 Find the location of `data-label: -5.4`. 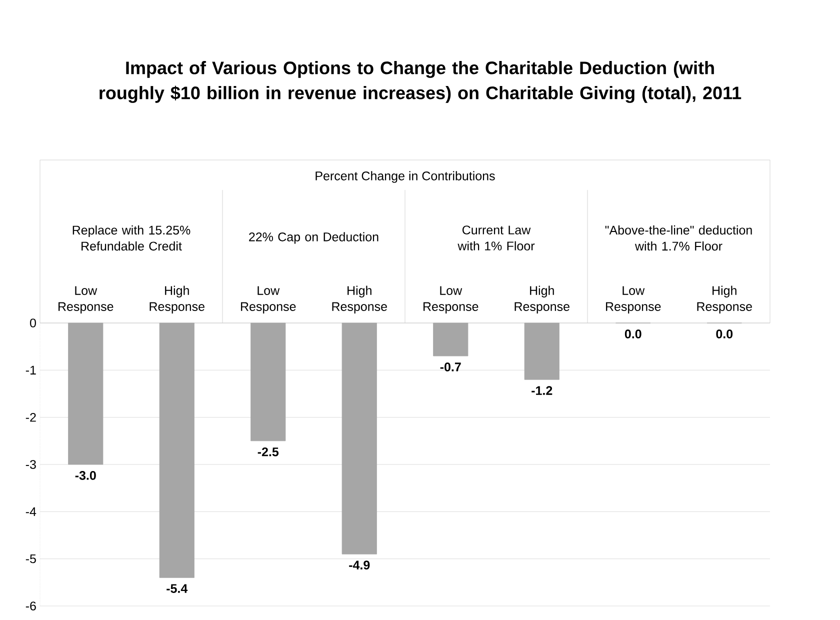

data-label: -5.4 is located at coordinates (177, 588).